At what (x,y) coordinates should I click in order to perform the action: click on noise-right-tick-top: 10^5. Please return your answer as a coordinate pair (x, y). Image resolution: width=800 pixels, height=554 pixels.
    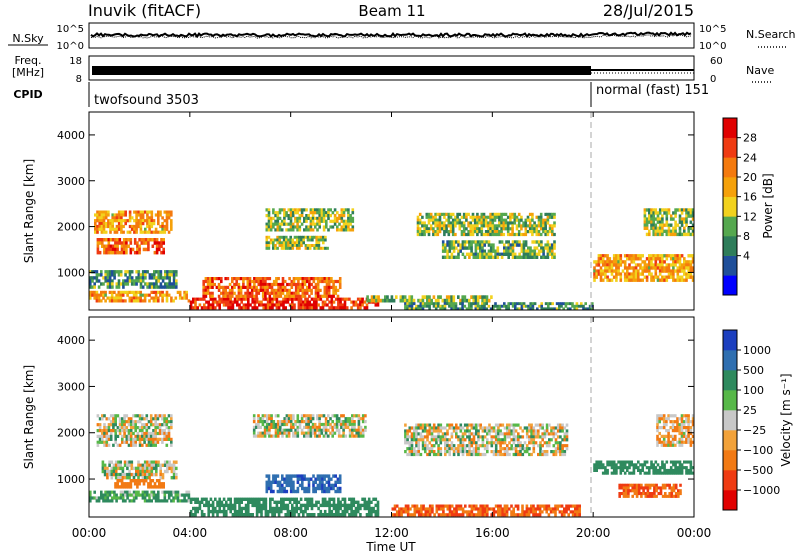
    Looking at the image, I should click on (712, 29).